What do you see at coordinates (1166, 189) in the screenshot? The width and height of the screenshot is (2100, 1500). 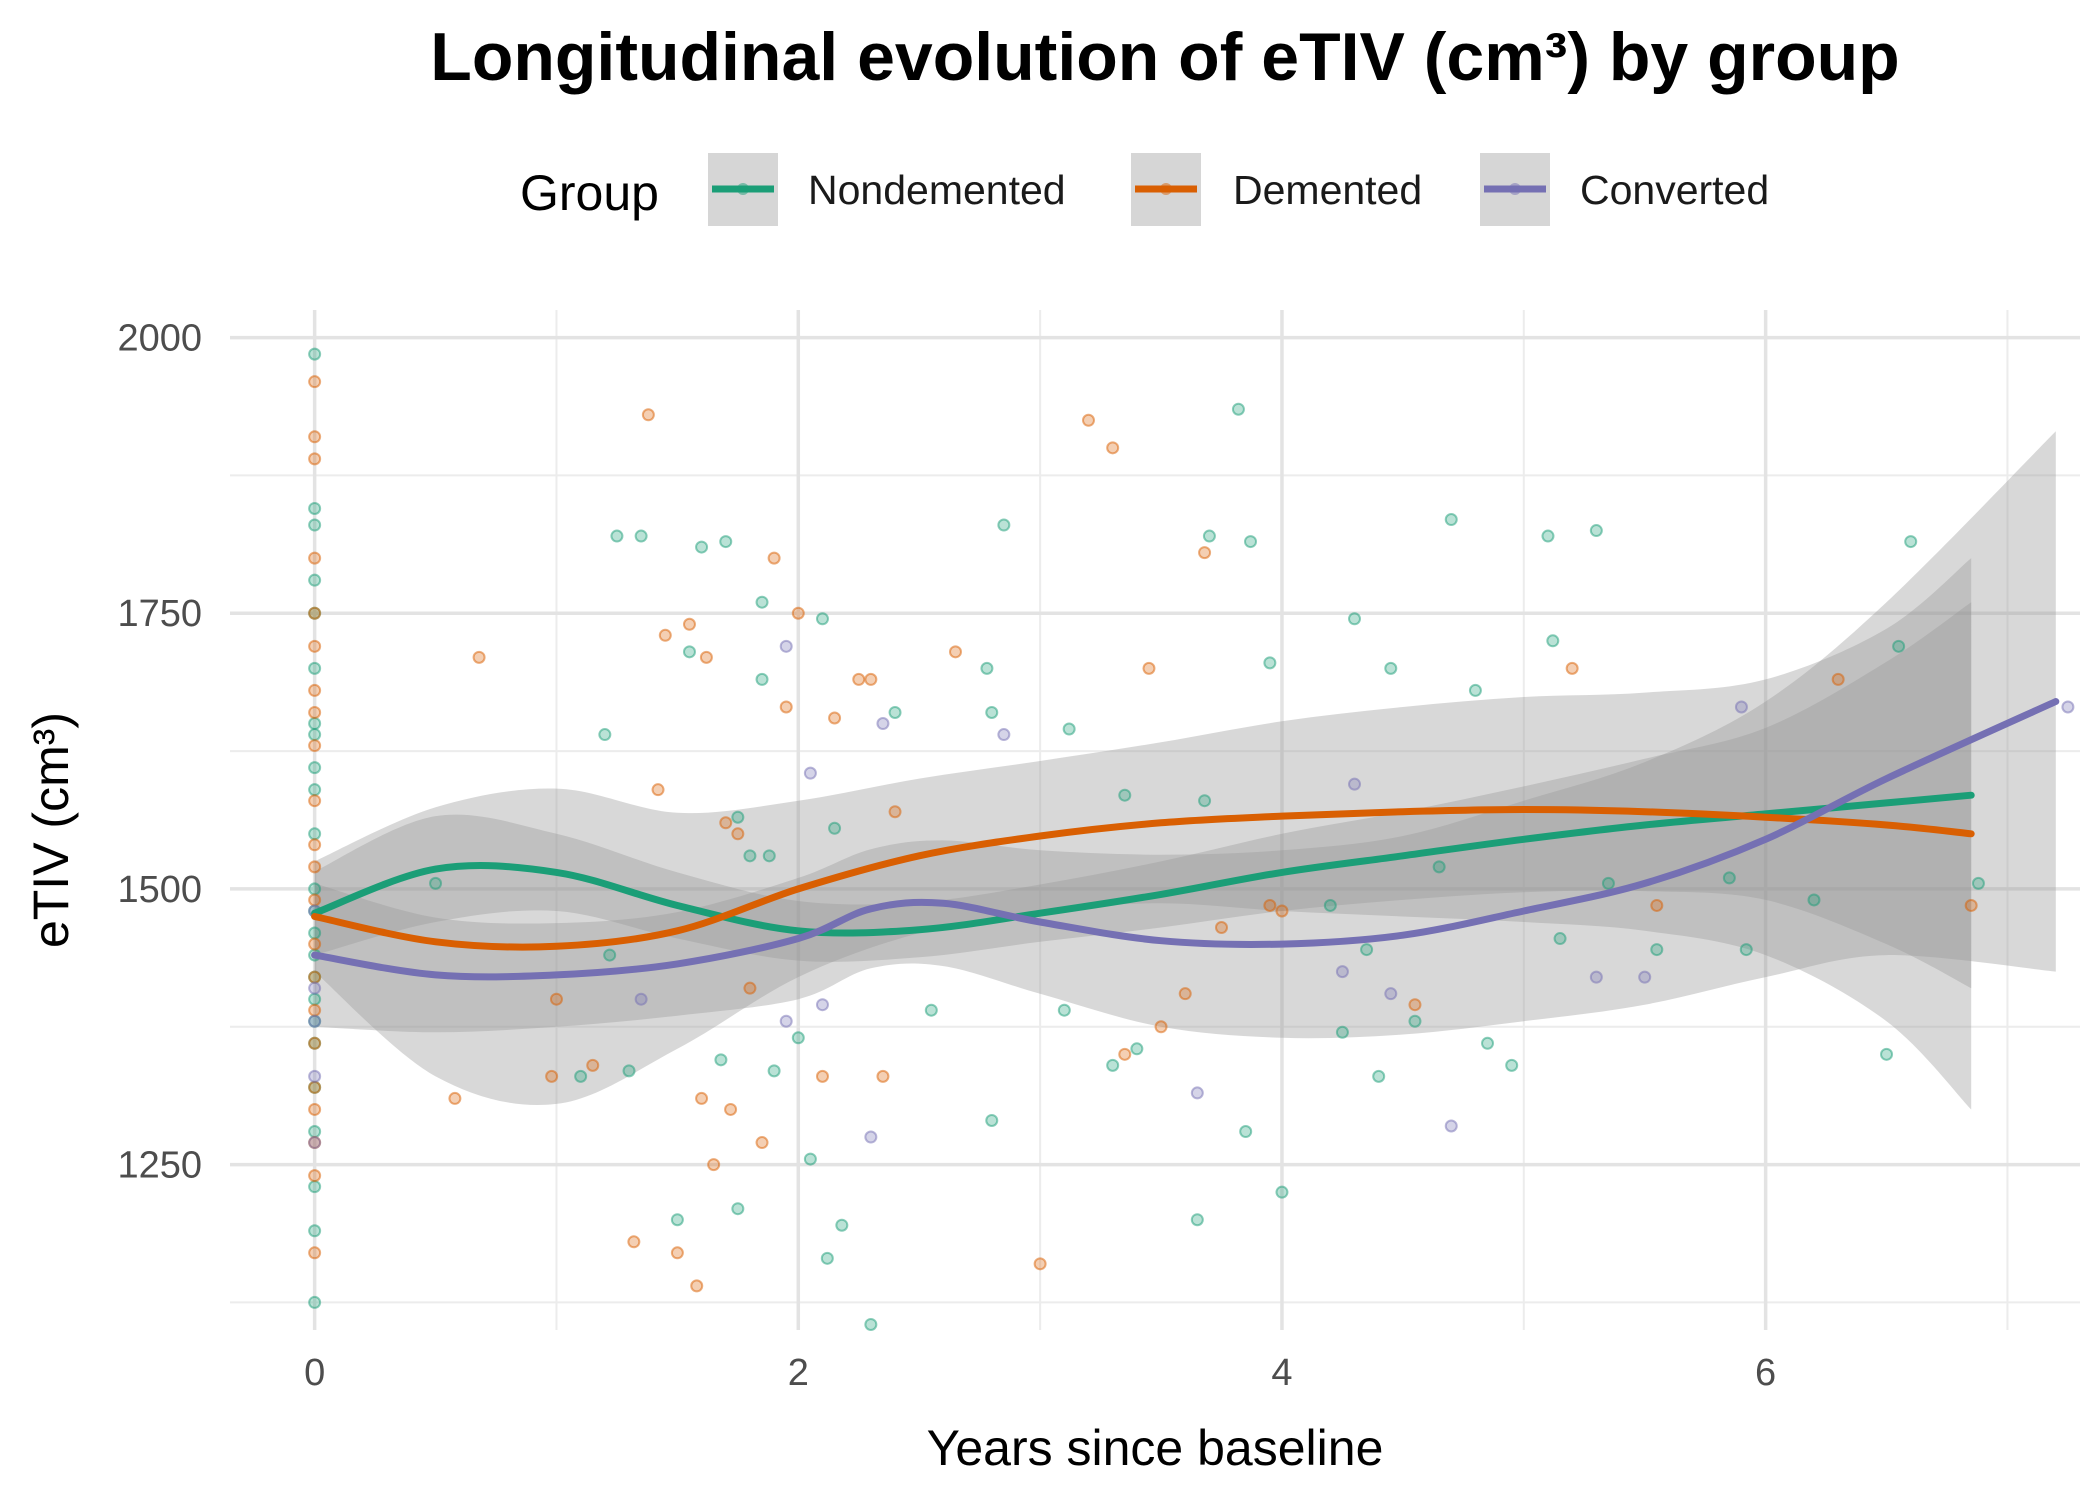 I see `legend-point-demented` at bounding box center [1166, 189].